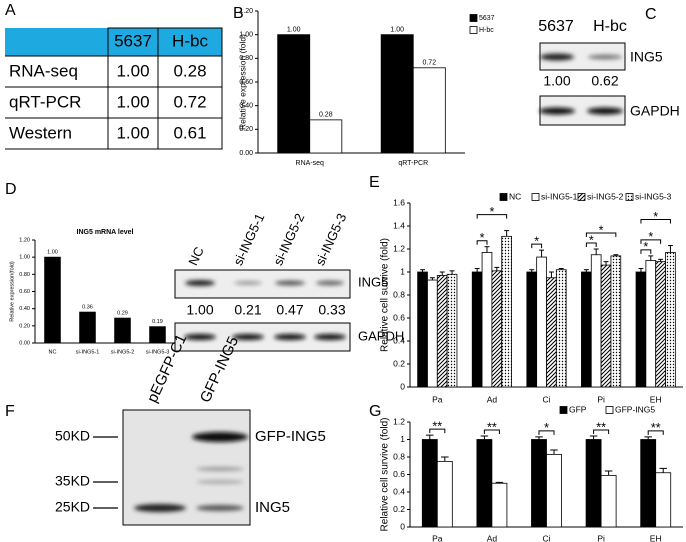 The image size is (686, 542). I want to click on y-tick-label: 0.6, so click(399, 474).